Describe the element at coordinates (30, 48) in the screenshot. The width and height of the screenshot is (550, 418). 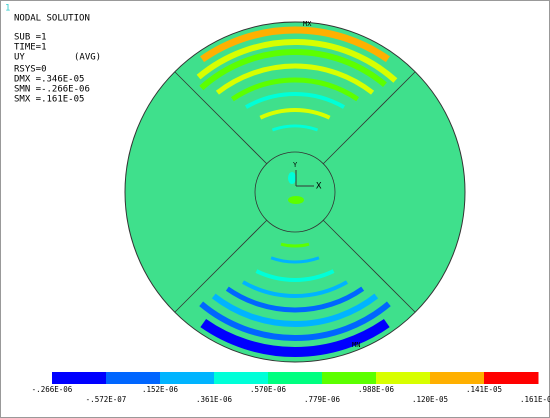
I see `info-line: TIME=1` at that location.